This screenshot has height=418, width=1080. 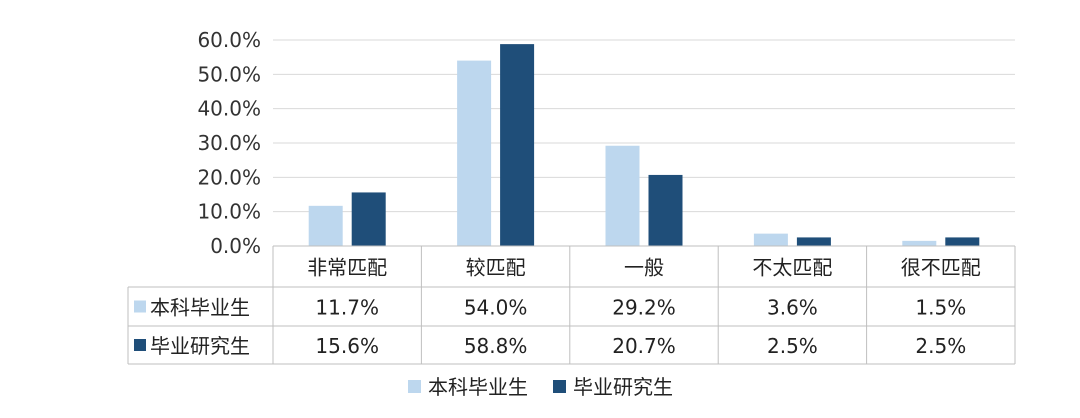 What do you see at coordinates (644, 308) in the screenshot?
I see `table-value: 29.2%` at bounding box center [644, 308].